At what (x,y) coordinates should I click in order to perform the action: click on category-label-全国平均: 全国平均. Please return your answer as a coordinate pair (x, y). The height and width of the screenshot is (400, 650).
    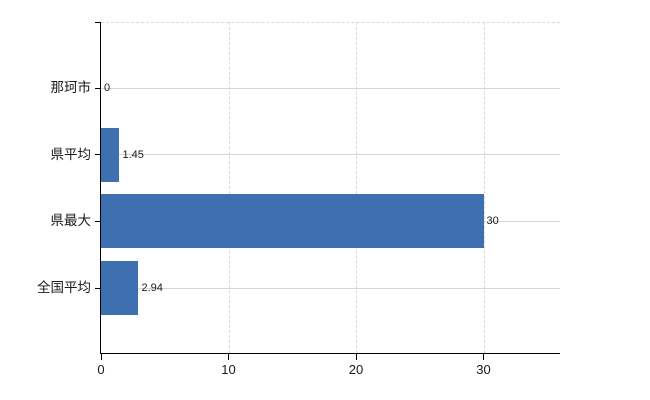
    Looking at the image, I should click on (64, 288).